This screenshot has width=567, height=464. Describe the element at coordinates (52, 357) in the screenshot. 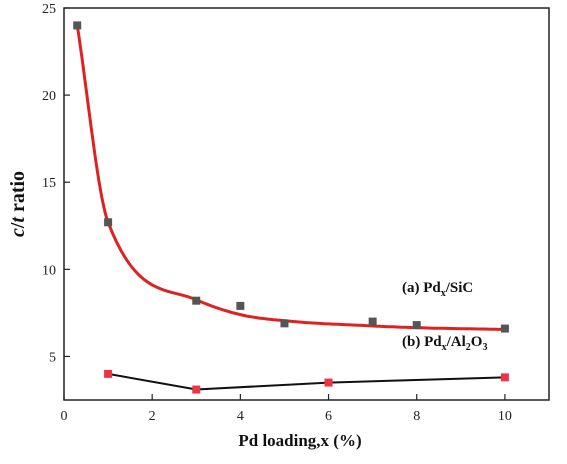

I see `y-tick-label: 5` at that location.